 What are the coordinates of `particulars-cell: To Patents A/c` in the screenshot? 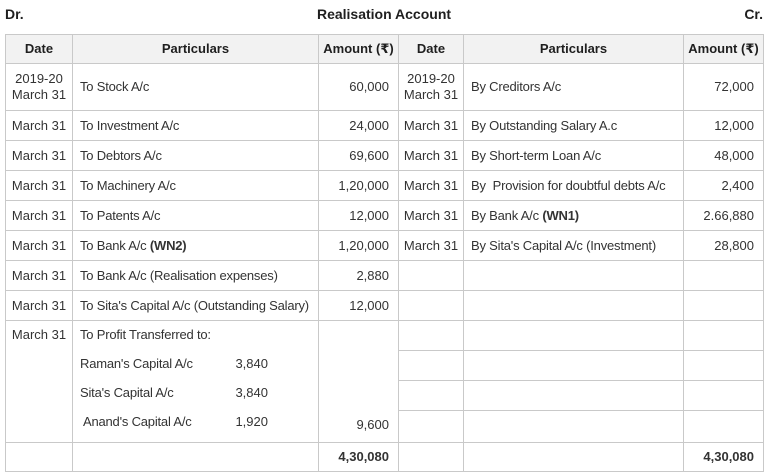 It's located at (195, 215).